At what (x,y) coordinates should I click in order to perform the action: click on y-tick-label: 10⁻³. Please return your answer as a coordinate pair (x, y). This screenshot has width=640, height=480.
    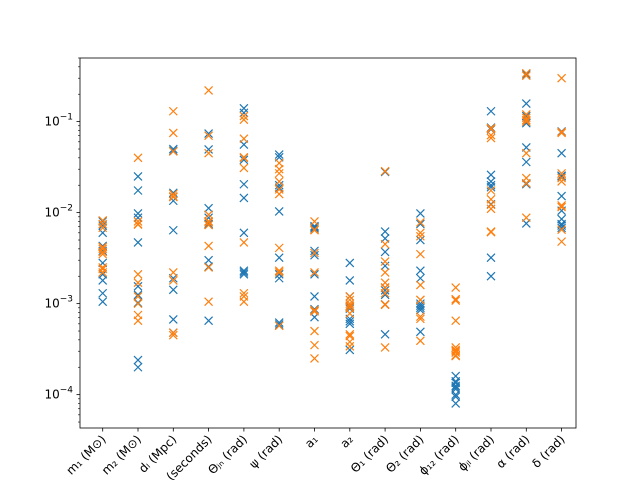
    Looking at the image, I should click on (58, 303).